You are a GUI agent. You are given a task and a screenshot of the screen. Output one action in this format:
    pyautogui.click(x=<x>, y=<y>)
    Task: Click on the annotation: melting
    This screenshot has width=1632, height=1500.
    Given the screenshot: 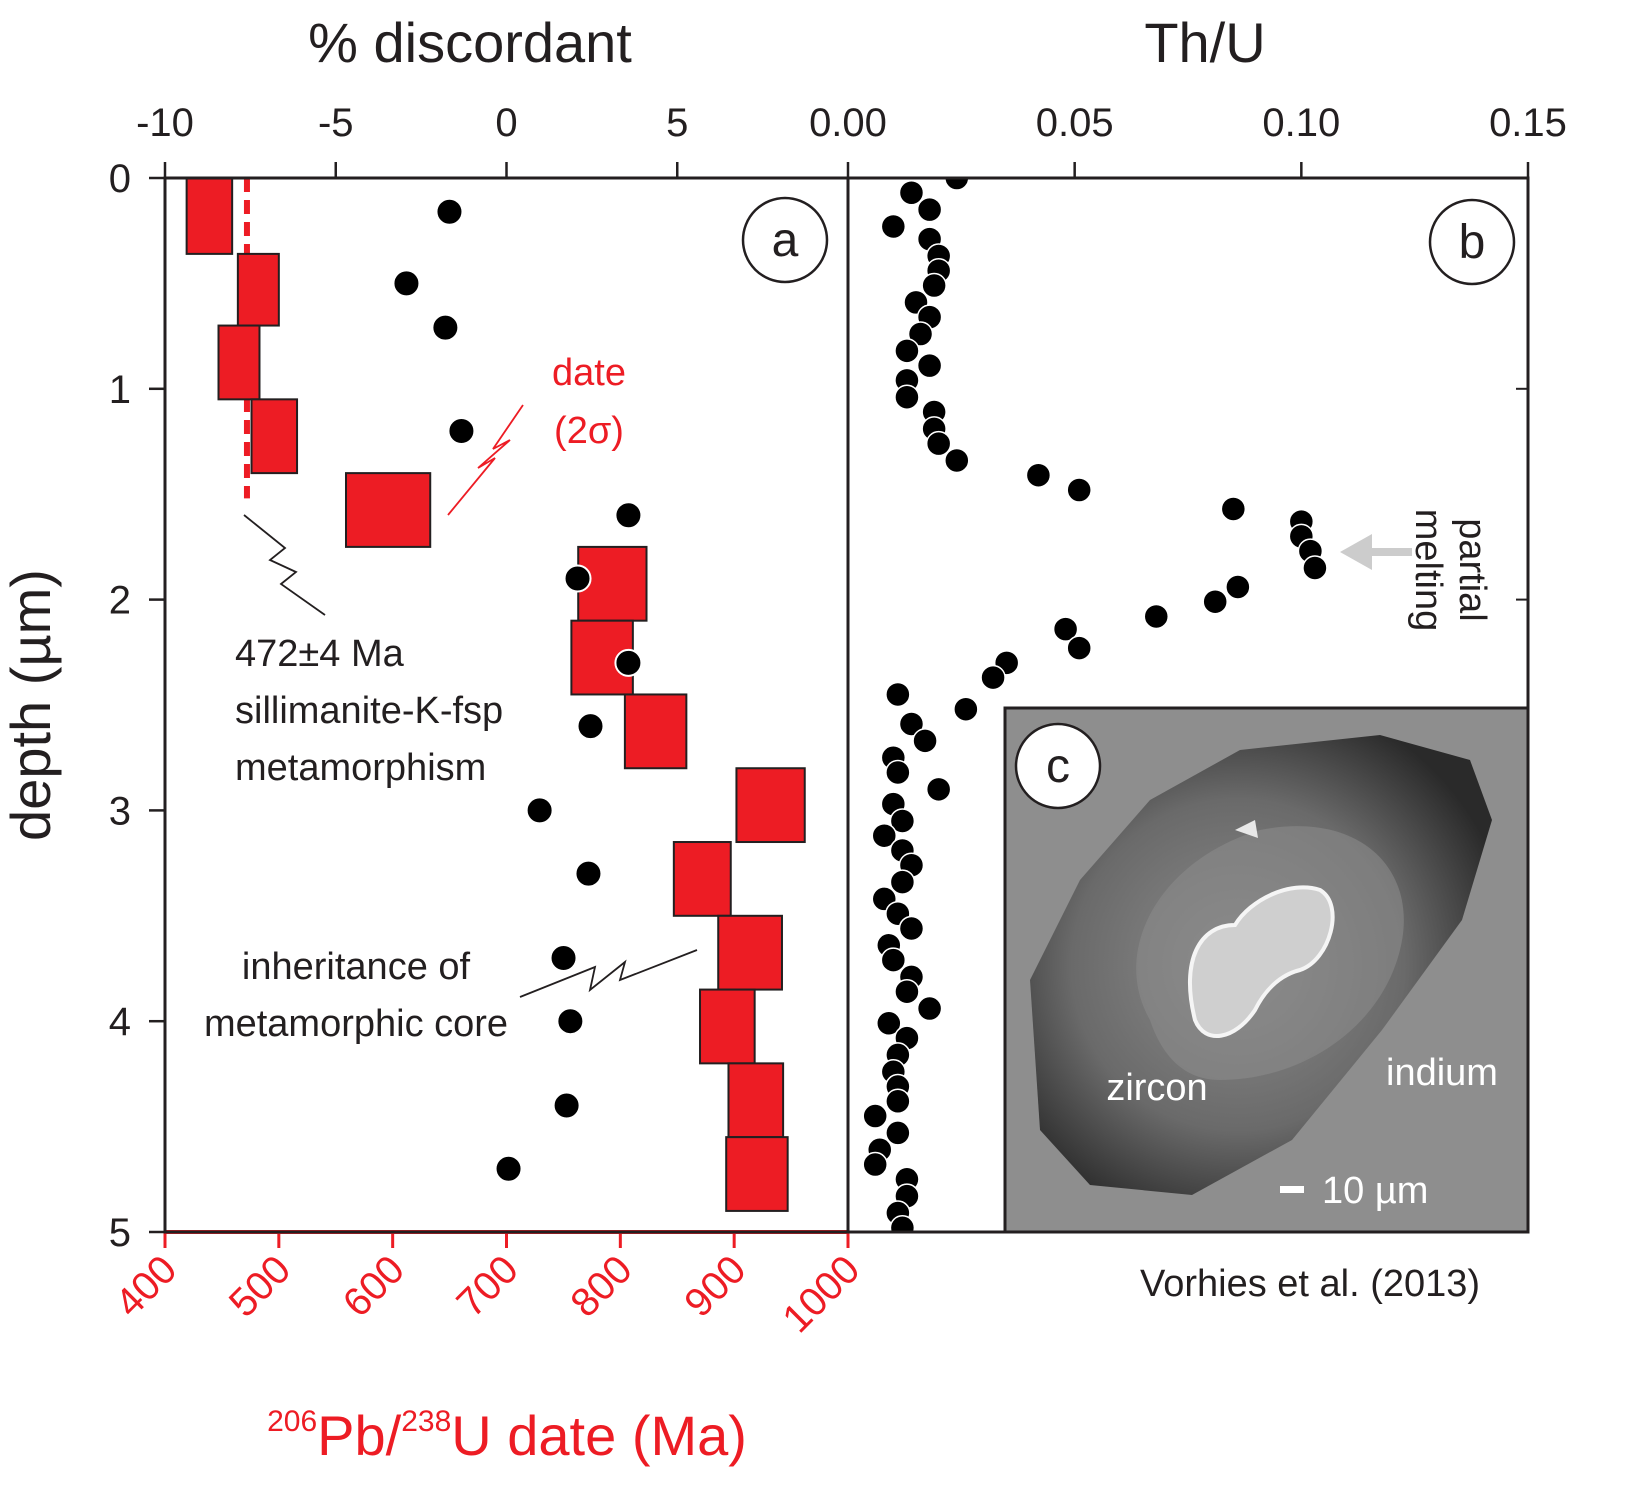 What is the action you would take?
    pyautogui.click(x=1428, y=570)
    